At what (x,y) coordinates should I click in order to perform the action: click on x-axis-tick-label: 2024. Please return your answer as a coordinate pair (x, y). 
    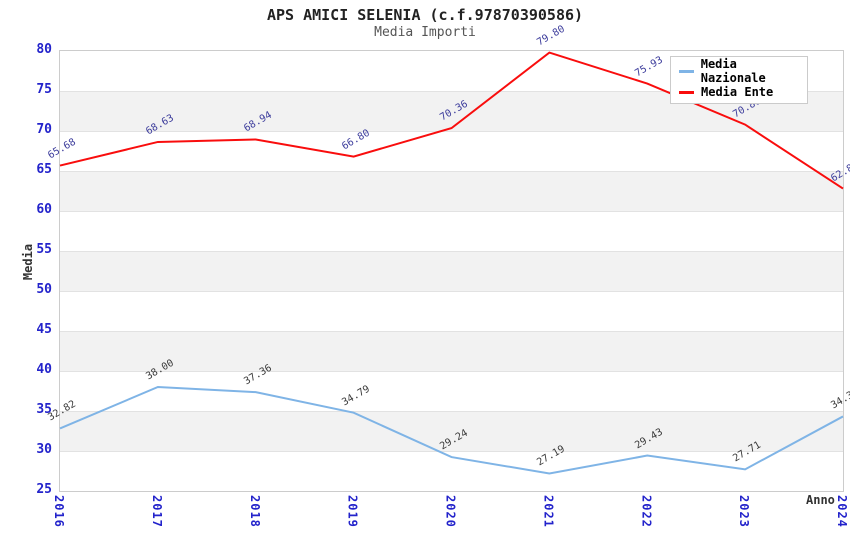
    Looking at the image, I should click on (842, 511).